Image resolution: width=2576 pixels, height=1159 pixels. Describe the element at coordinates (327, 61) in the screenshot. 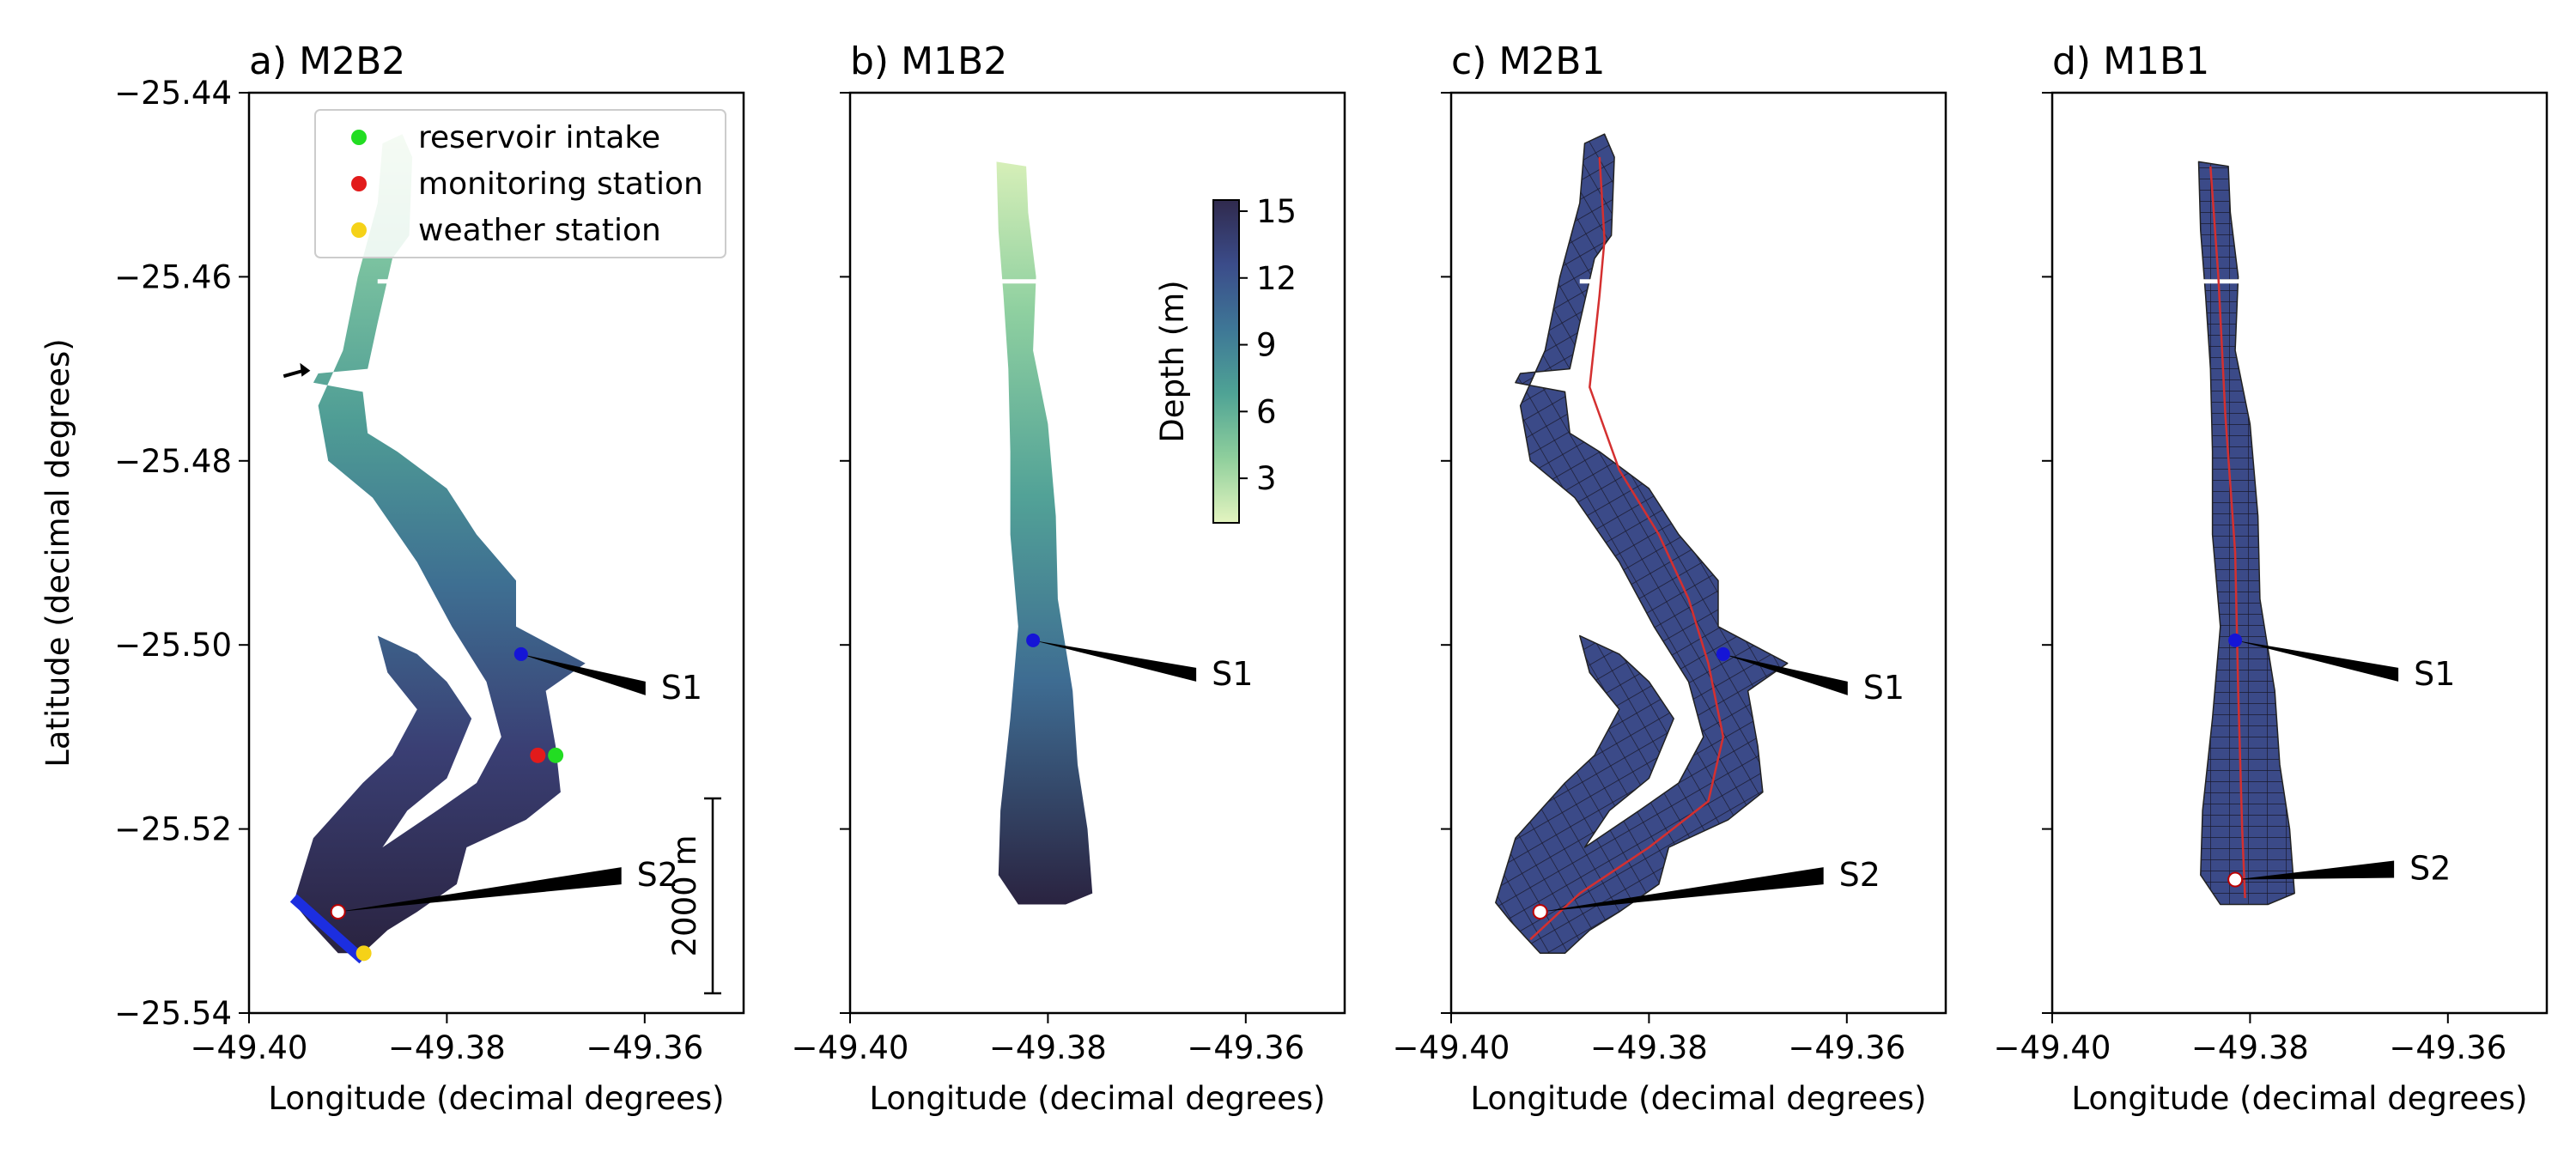

I see `panel-title-a: a) M2B2` at that location.